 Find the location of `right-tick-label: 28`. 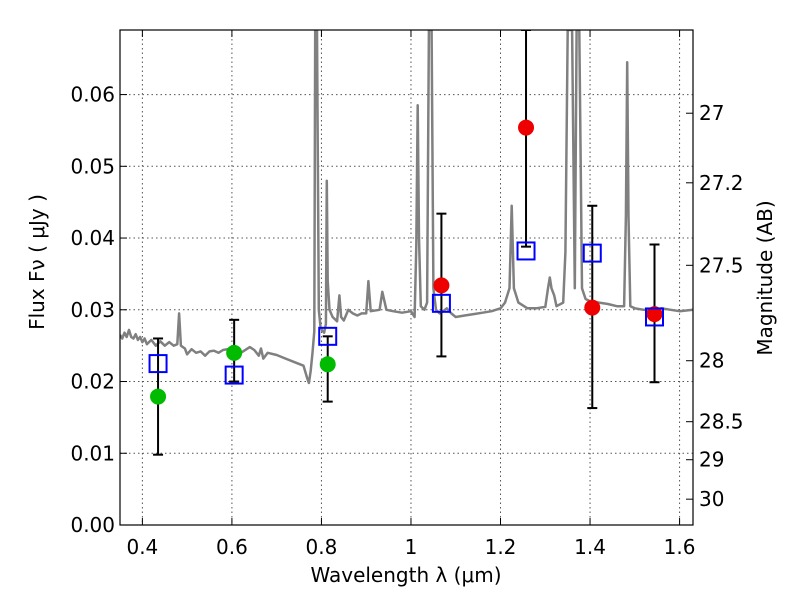

right-tick-label: 28 is located at coordinates (711, 361).